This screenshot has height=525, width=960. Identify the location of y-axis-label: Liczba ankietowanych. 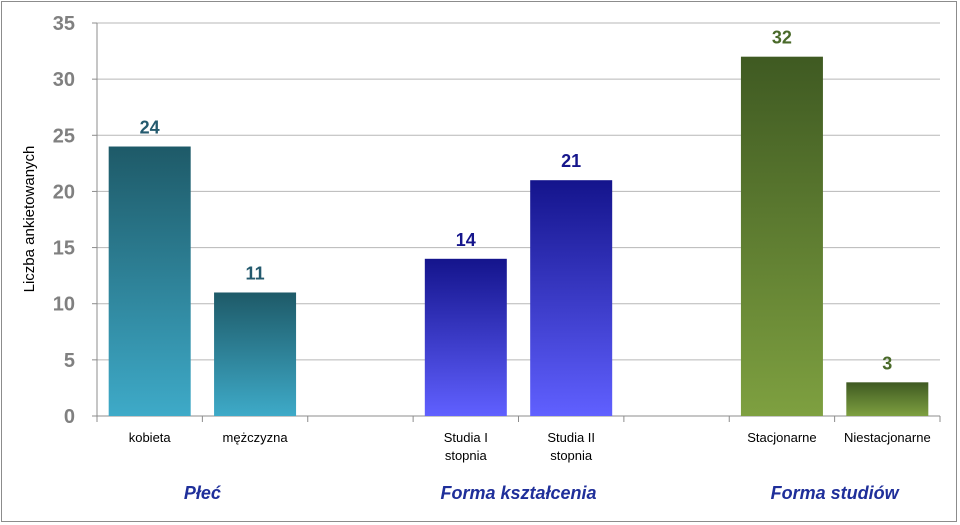
(29, 219).